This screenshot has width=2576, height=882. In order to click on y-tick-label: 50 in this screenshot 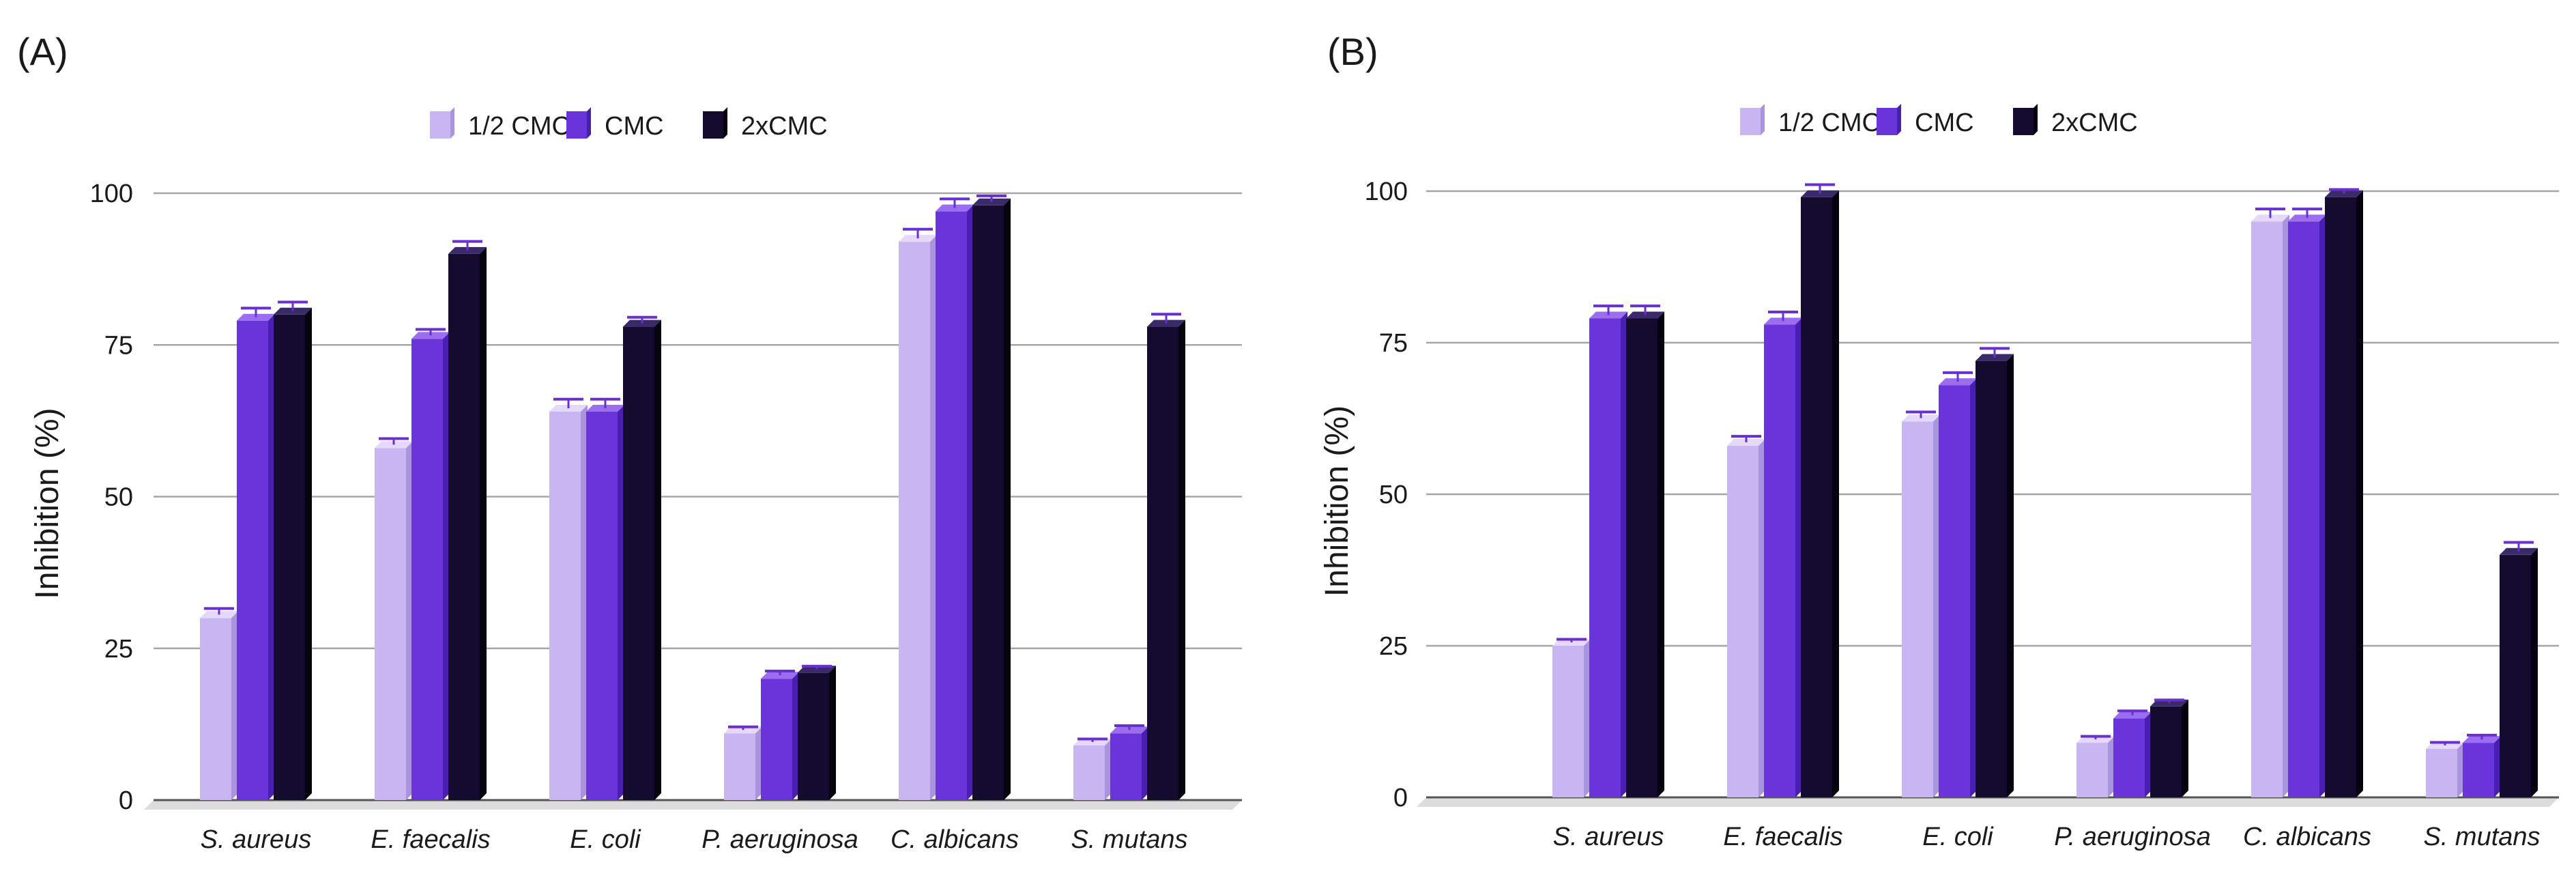, I will do `click(1393, 495)`.